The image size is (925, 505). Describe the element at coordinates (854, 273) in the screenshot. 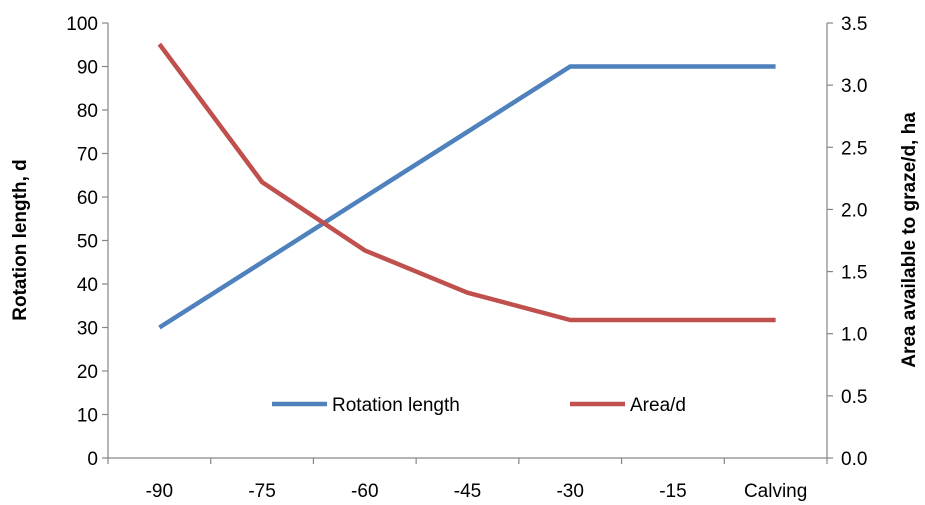

I see `right-tick-label: 1.5` at that location.